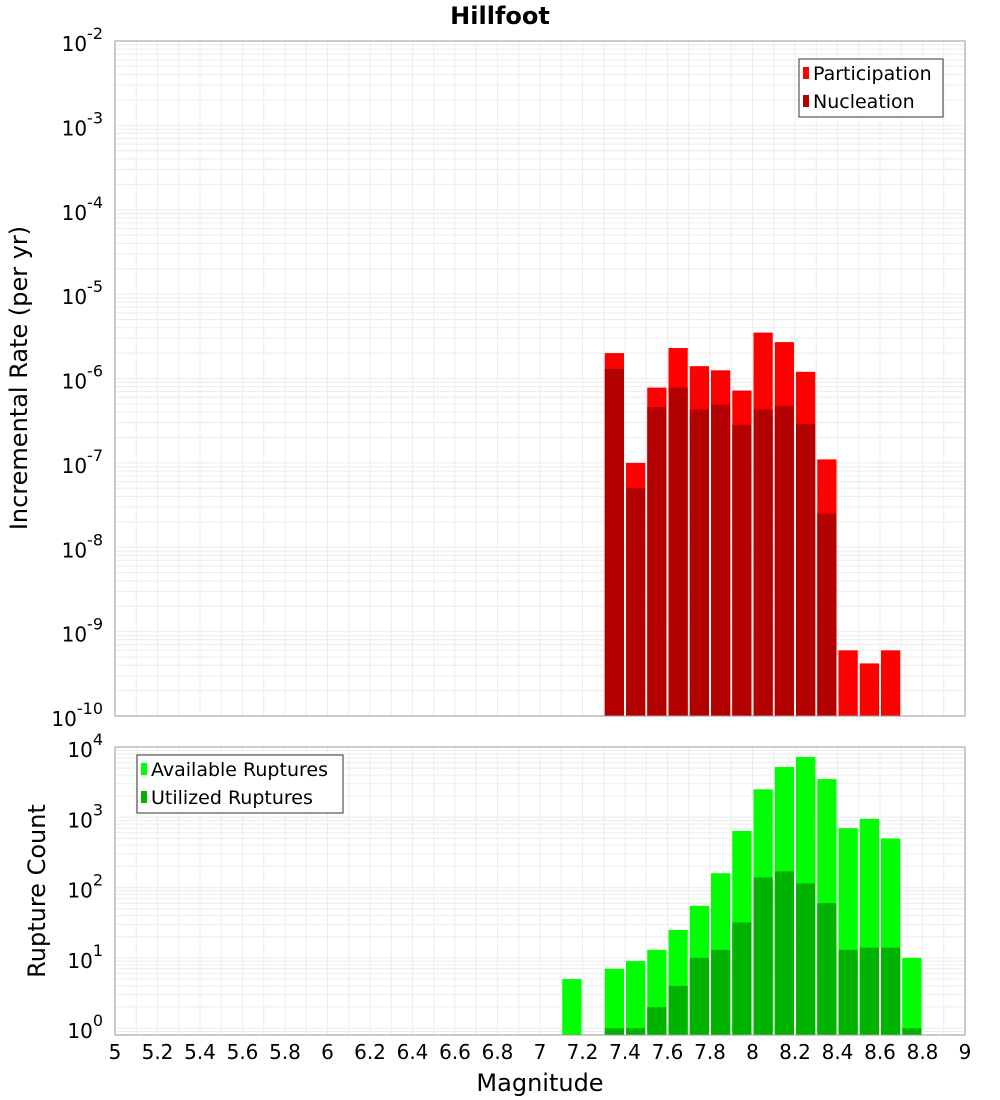  Describe the element at coordinates (37, 891) in the screenshot. I see `bottom-y-axis-label: Rupture Count` at that location.